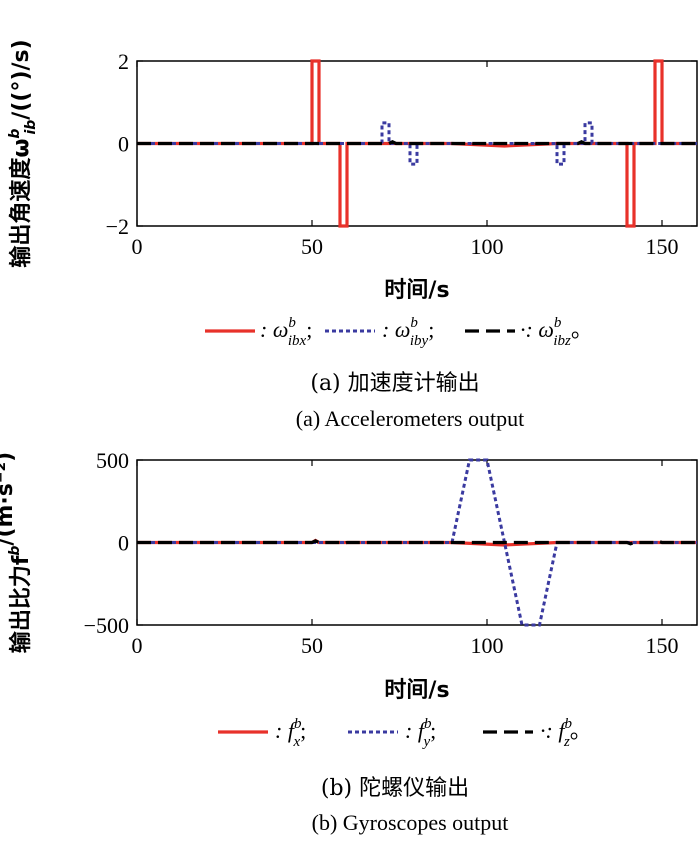 This screenshot has height=844, width=700. Describe the element at coordinates (290, 733) in the screenshot. I see `legend-label: : fb x;` at that location.